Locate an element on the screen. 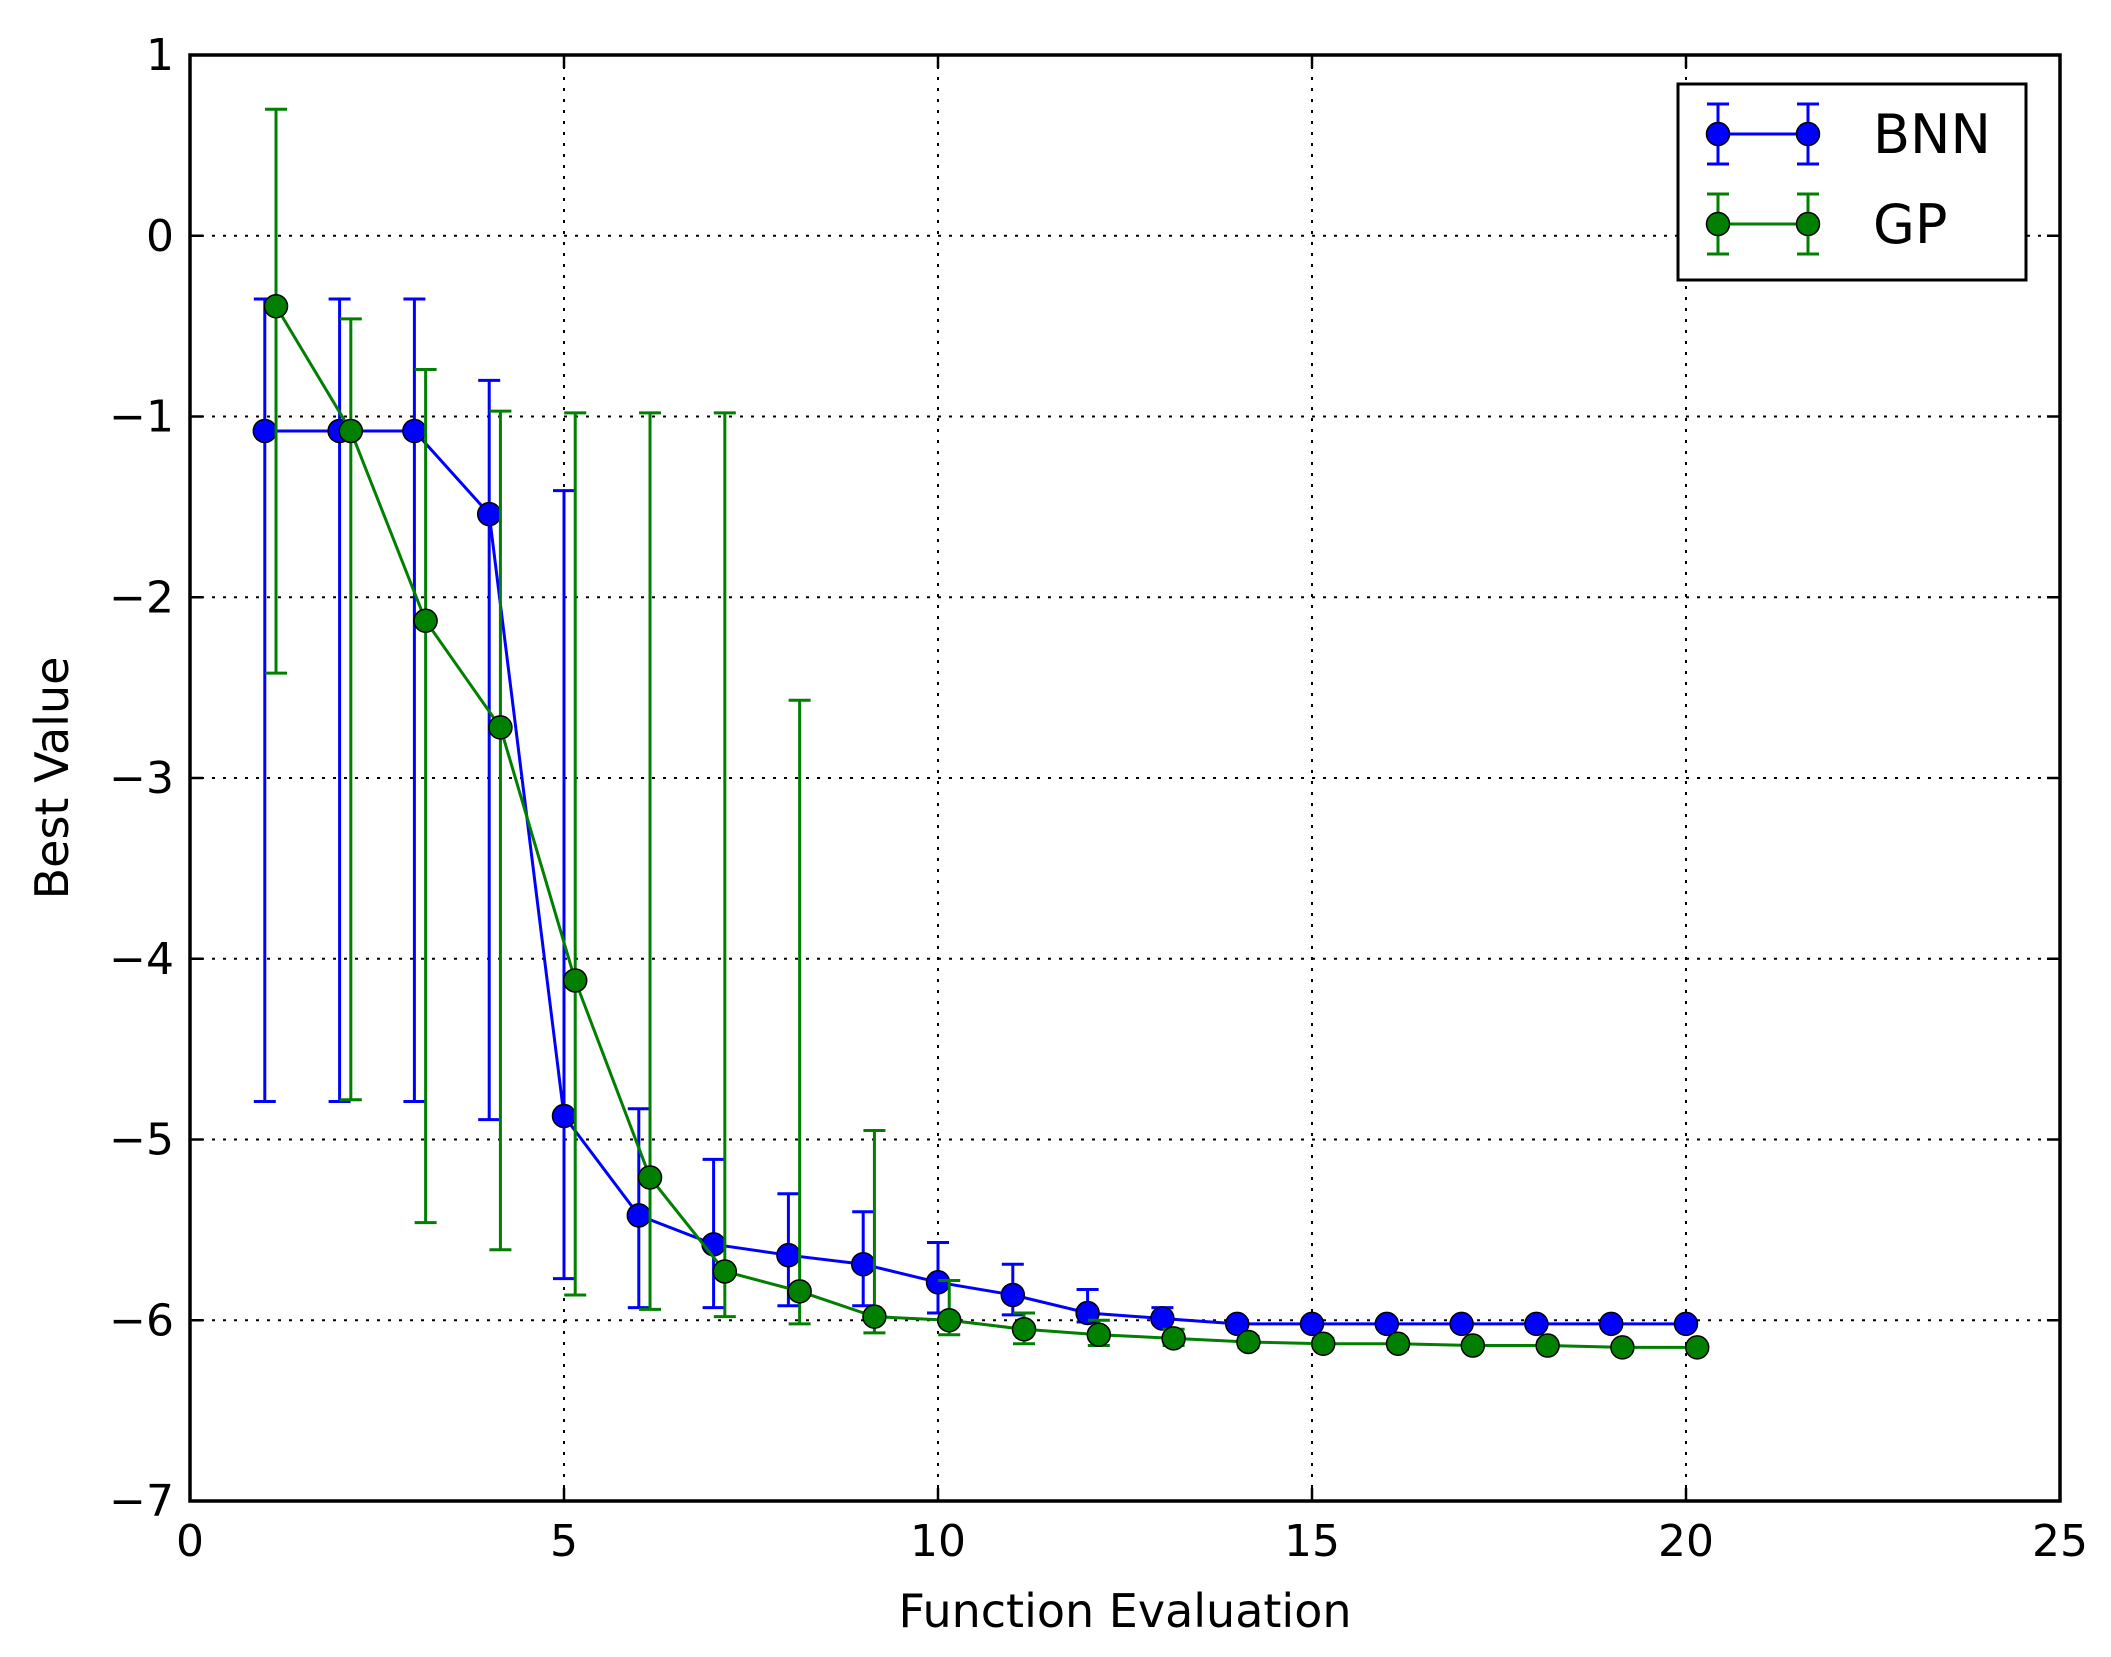 The image size is (2111, 1657). legend-label-bnn: BNN is located at coordinates (1932, 134).